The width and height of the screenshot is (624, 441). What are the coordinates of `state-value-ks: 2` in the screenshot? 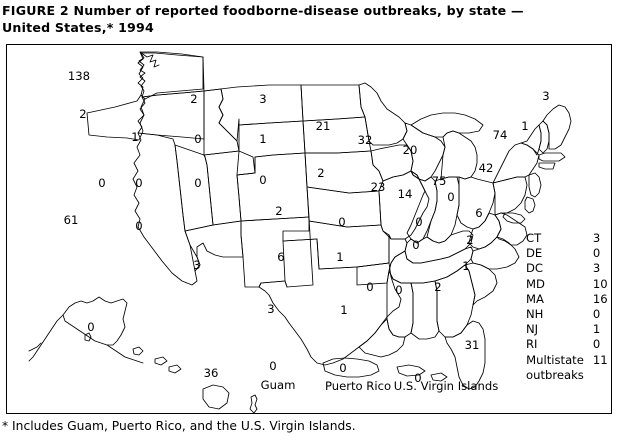 It's located at (279, 211).